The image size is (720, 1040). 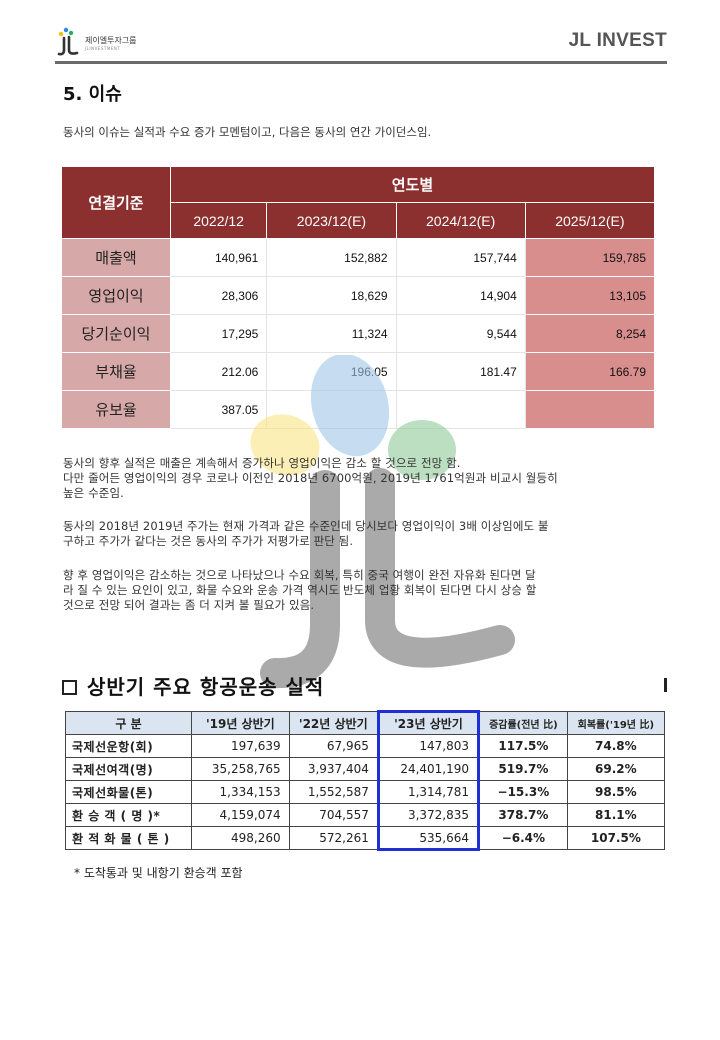 What do you see at coordinates (428, 769) in the screenshot?
I see `table-cell-highlight: 24,401,190` at bounding box center [428, 769].